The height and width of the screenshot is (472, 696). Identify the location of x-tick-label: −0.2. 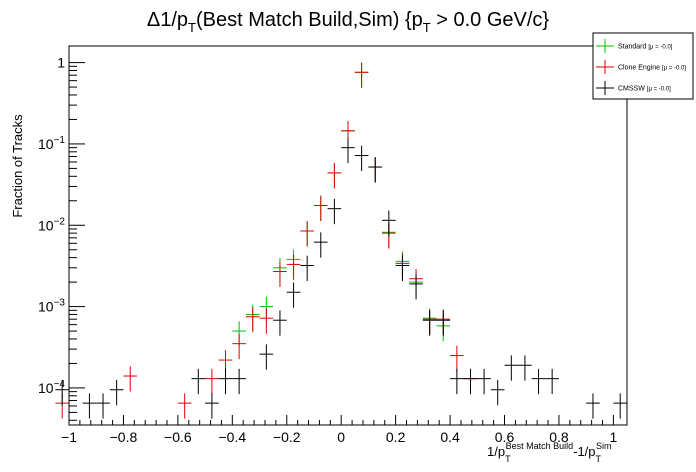
(287, 437).